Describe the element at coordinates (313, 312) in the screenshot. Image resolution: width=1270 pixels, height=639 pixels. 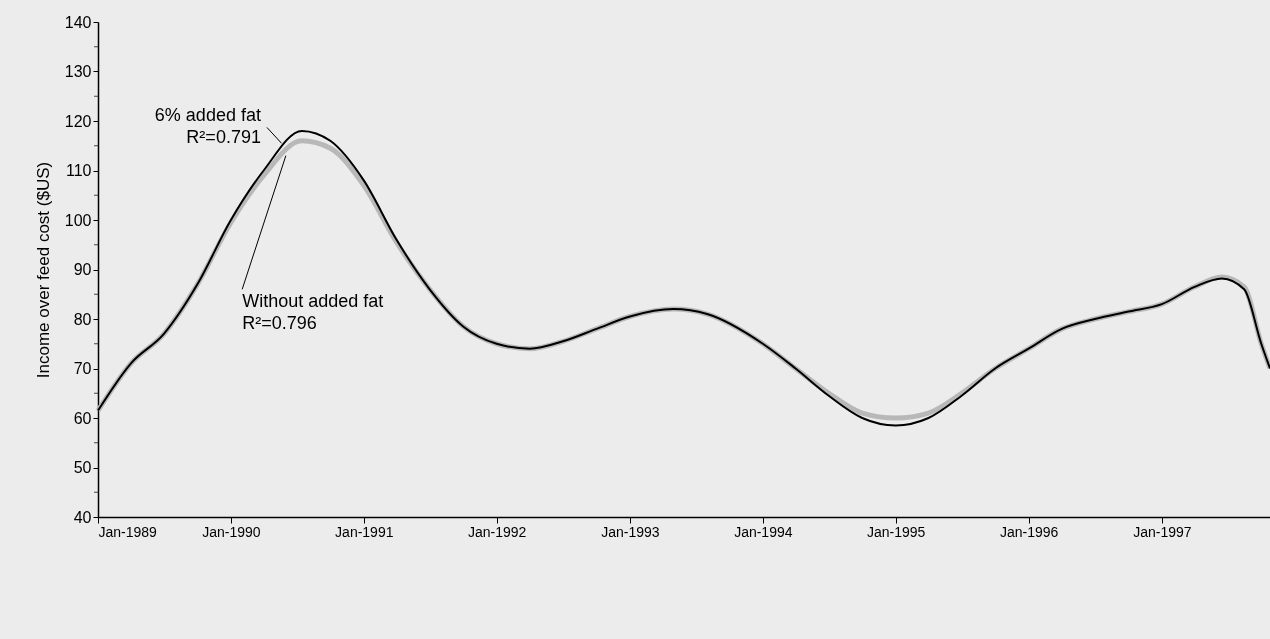
I see `annotation: Without added fat R²=0.796` at that location.